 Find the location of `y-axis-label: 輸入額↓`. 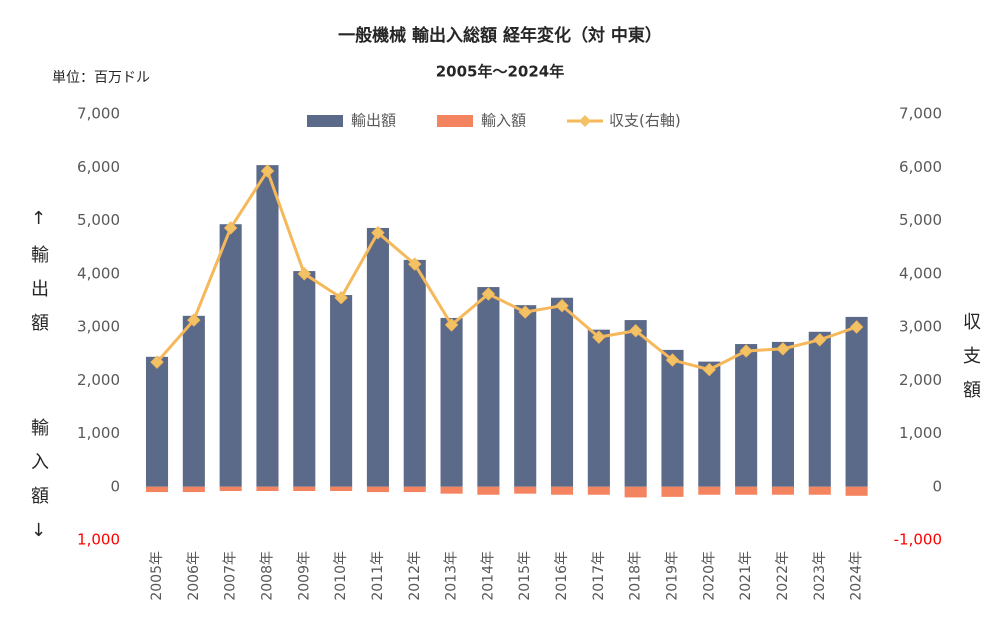

y-axis-label: 輸入額↓ is located at coordinates (38, 487).